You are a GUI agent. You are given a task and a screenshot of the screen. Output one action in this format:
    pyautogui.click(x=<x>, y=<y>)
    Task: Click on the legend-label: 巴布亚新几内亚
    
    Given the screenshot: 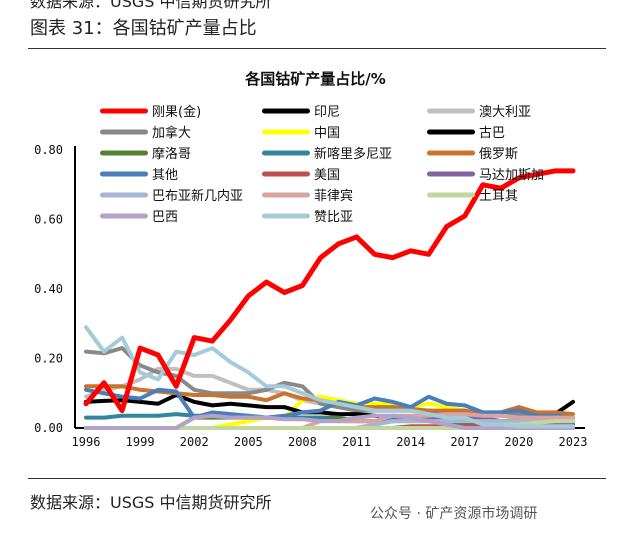 What is the action you would take?
    pyautogui.click(x=197, y=196)
    